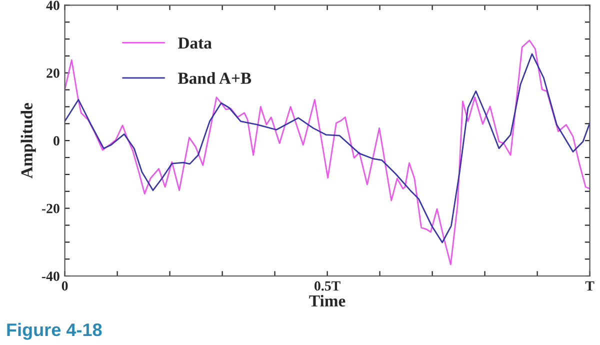  What do you see at coordinates (195, 43) in the screenshot?
I see `legend-label: Data` at bounding box center [195, 43].